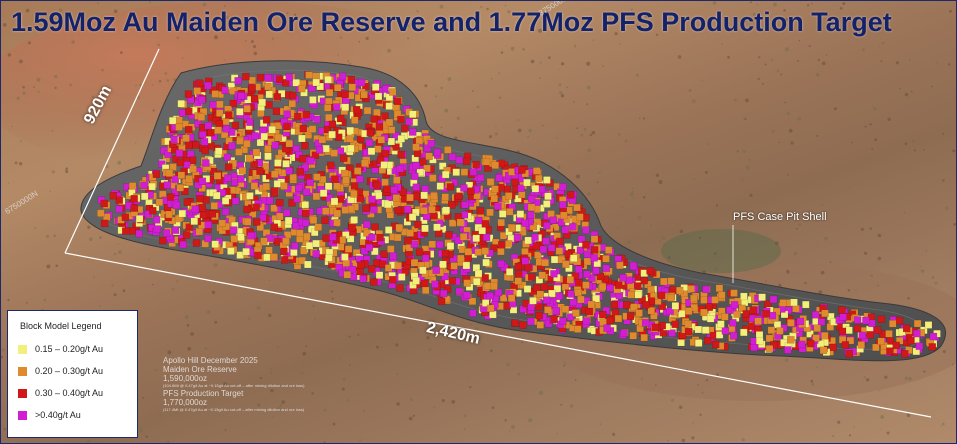 This screenshot has width=957, height=444. What do you see at coordinates (185, 378) in the screenshot?
I see `reserve-value: 1,590,000oz` at bounding box center [185, 378].